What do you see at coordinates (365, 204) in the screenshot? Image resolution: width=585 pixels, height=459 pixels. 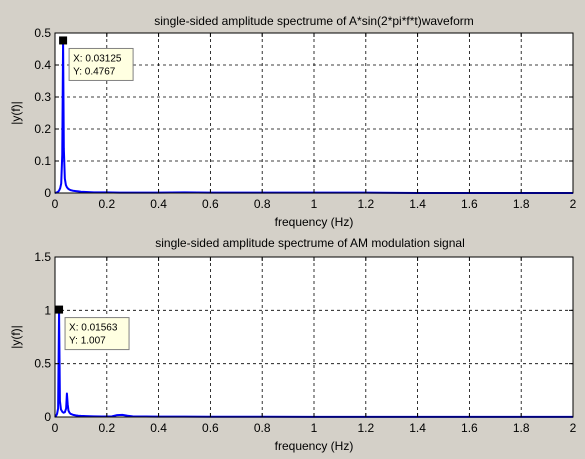 I see `top-xtick-label: 1.2` at bounding box center [365, 204].